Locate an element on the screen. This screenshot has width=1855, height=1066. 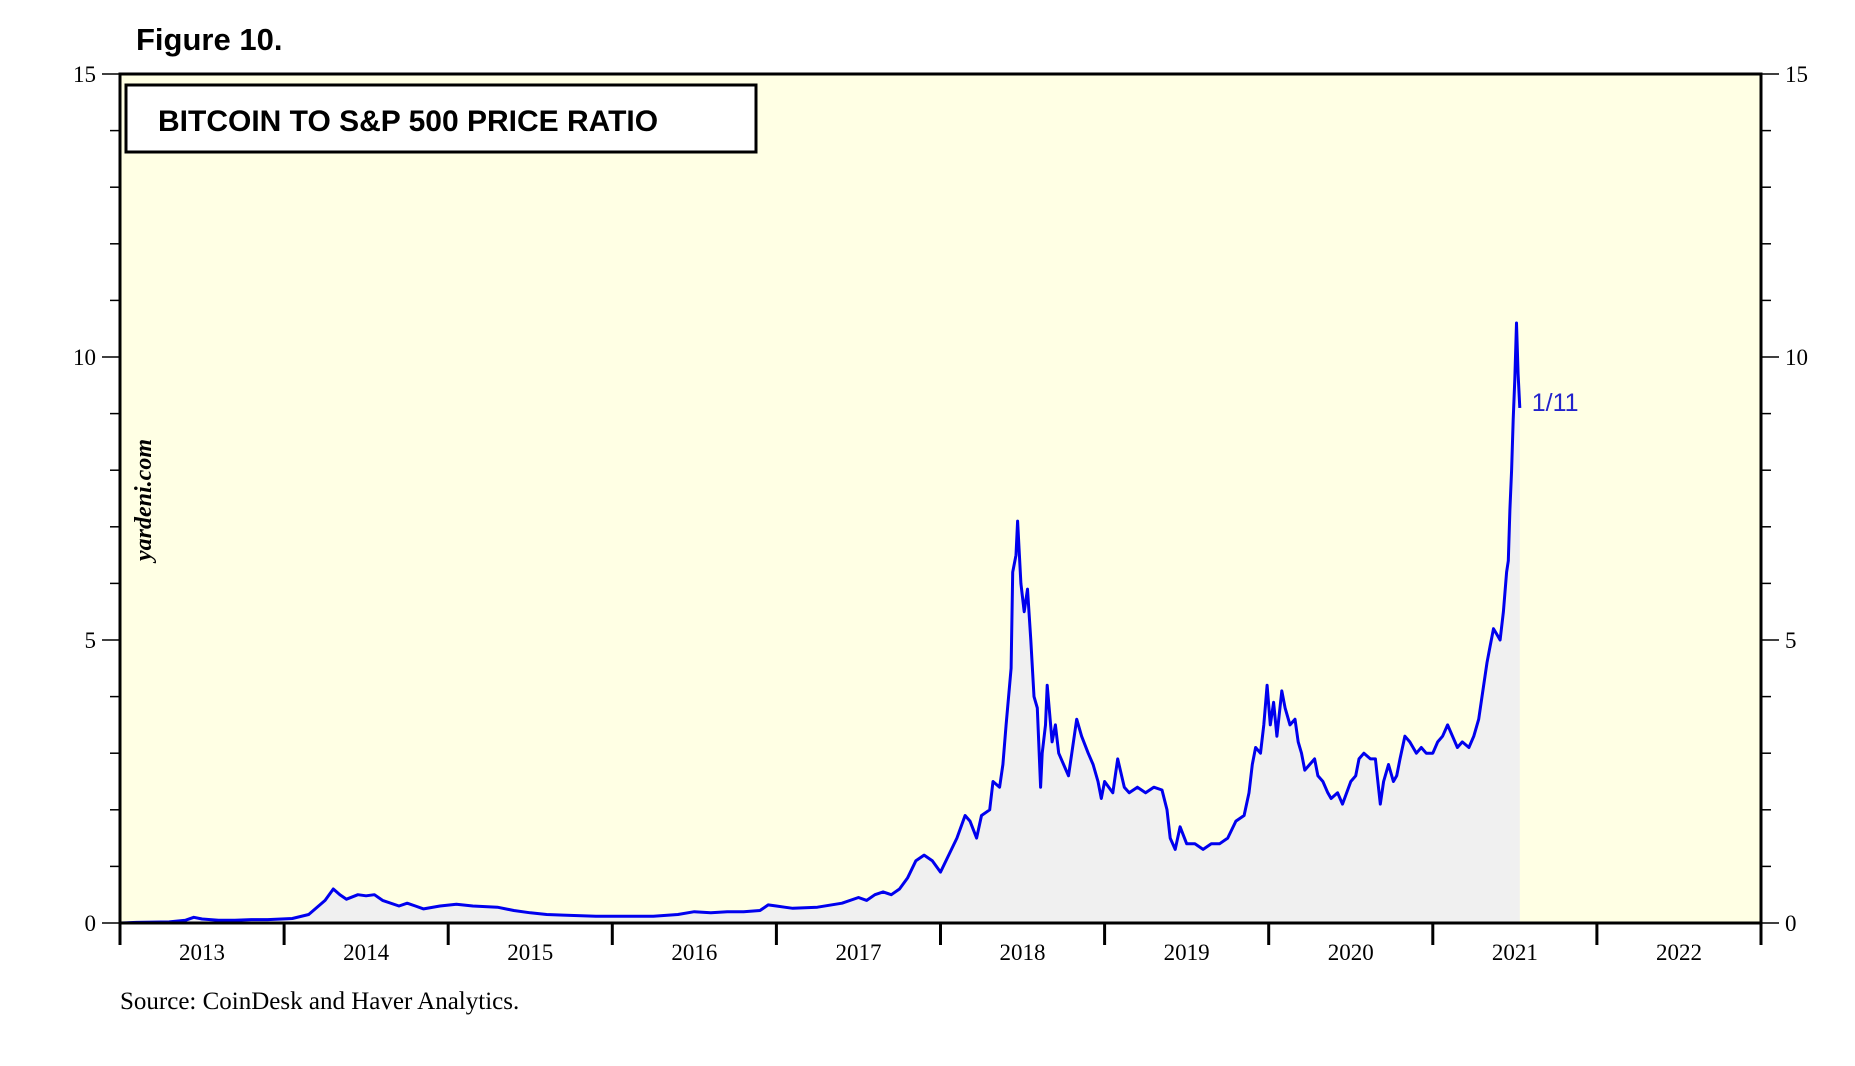
y-tick-label-right: 5 is located at coordinates (1791, 640).